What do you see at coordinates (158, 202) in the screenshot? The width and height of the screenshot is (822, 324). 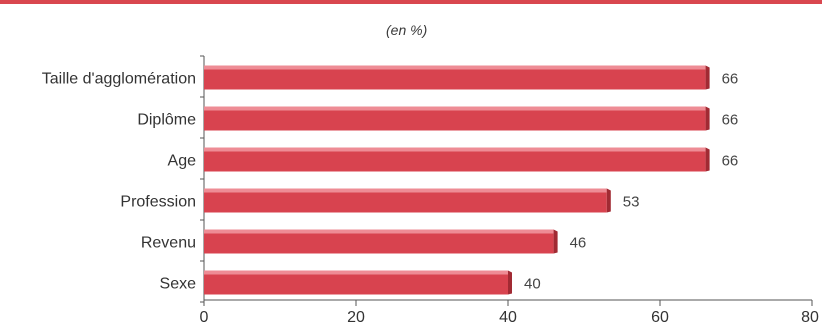 I see `category-label: Profession` at bounding box center [158, 202].